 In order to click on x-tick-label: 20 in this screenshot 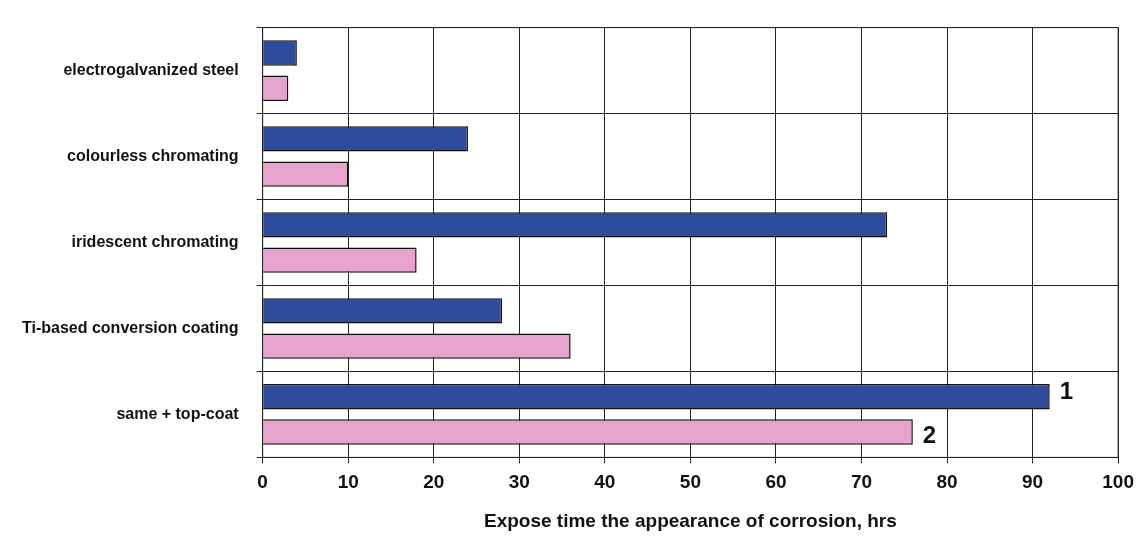, I will do `click(434, 482)`.